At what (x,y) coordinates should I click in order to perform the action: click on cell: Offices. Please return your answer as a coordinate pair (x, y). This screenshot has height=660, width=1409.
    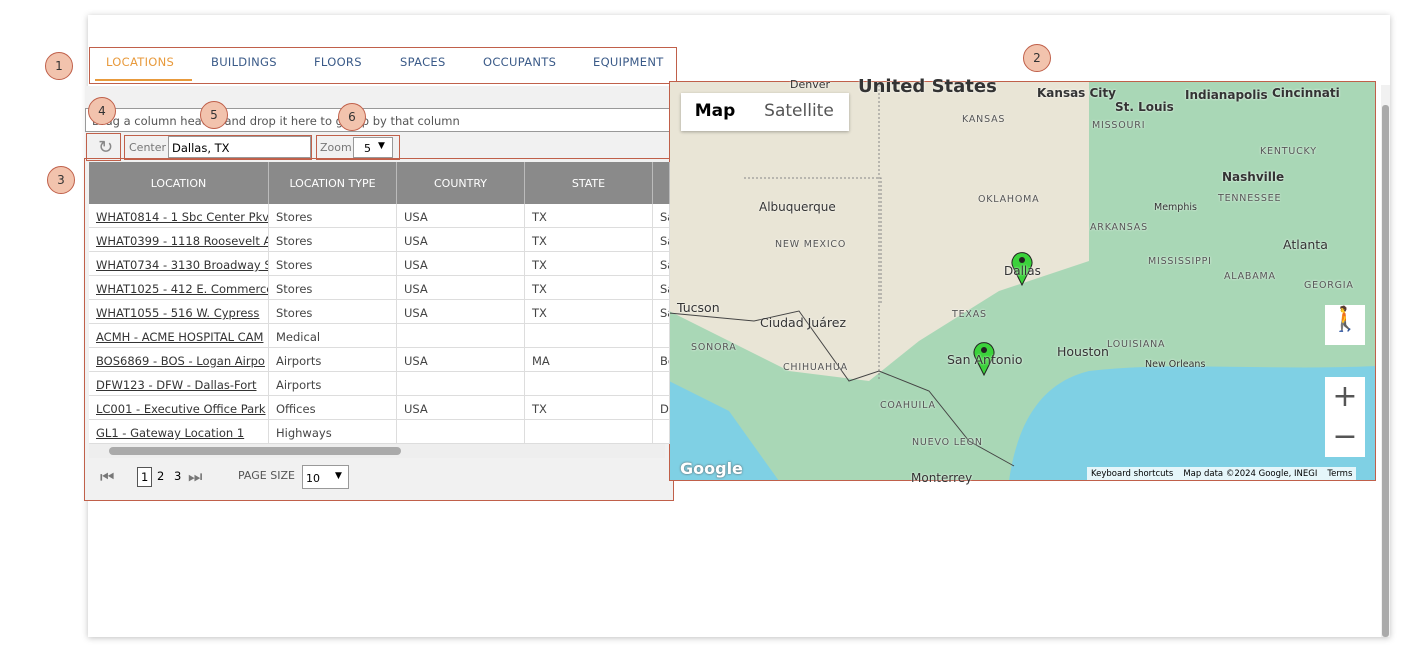
    Looking at the image, I should click on (333, 408).